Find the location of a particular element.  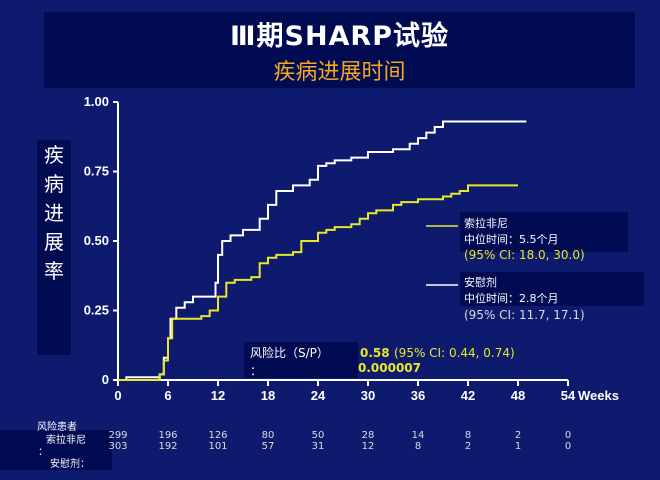

y-axis-label-char: 展 is located at coordinates (54, 242).